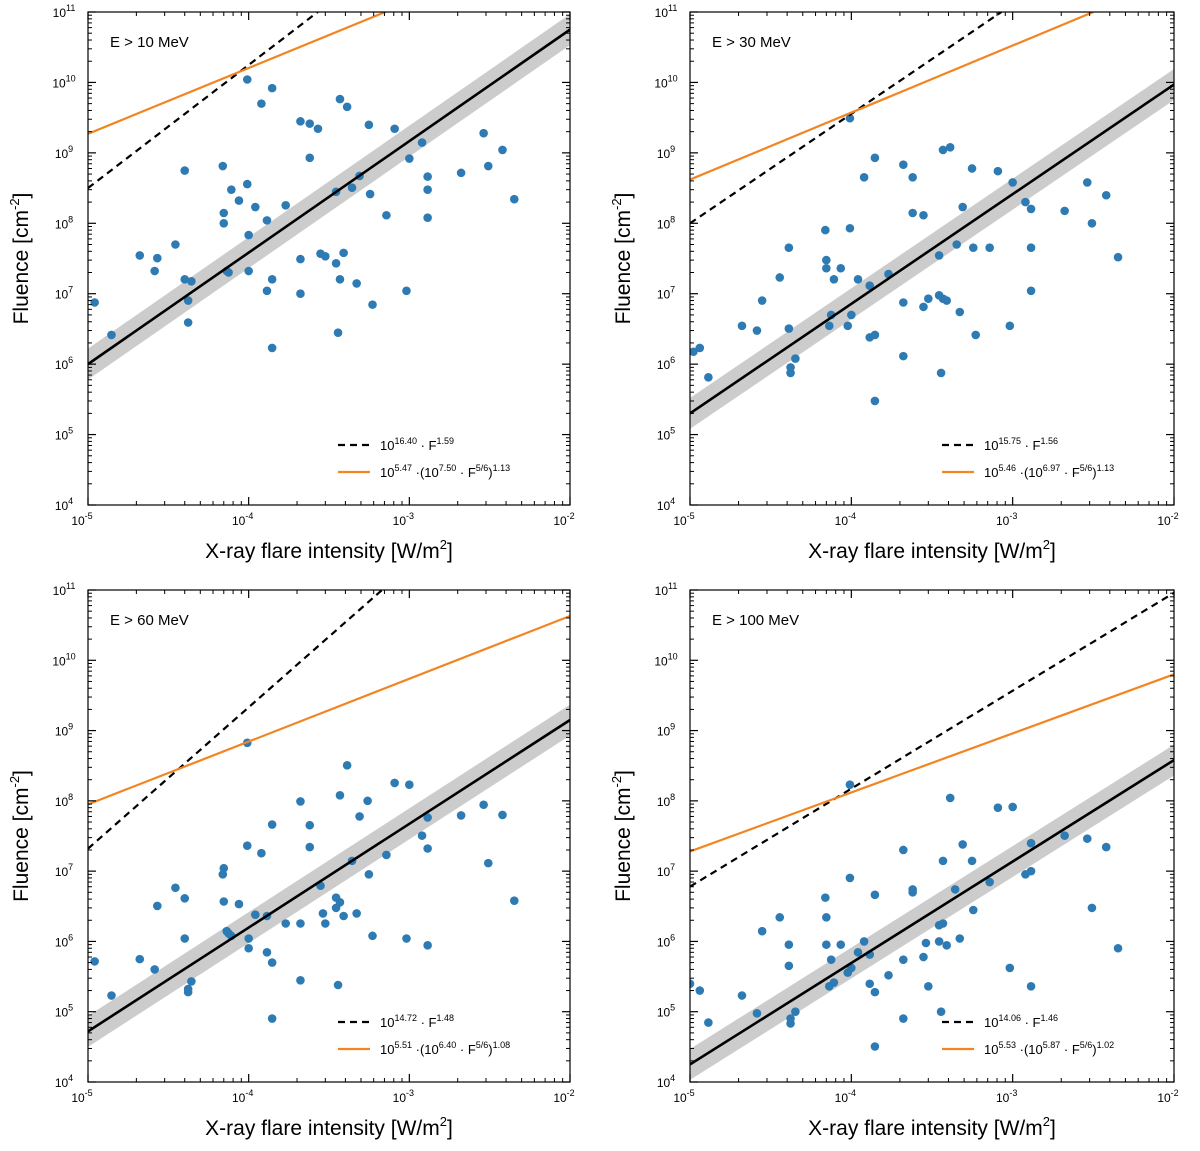 The width and height of the screenshot is (1200, 1151). What do you see at coordinates (149, 620) in the screenshot?
I see `panel-title: E > 60 MeV` at bounding box center [149, 620].